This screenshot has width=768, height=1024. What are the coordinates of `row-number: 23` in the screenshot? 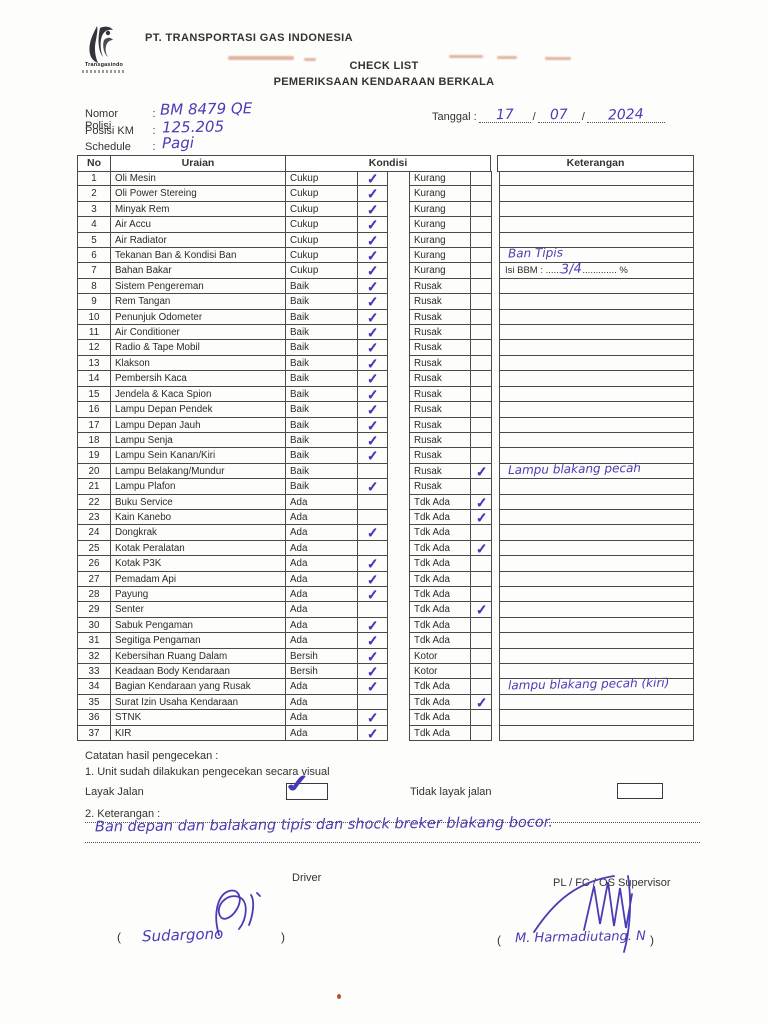 It's located at (93, 517).